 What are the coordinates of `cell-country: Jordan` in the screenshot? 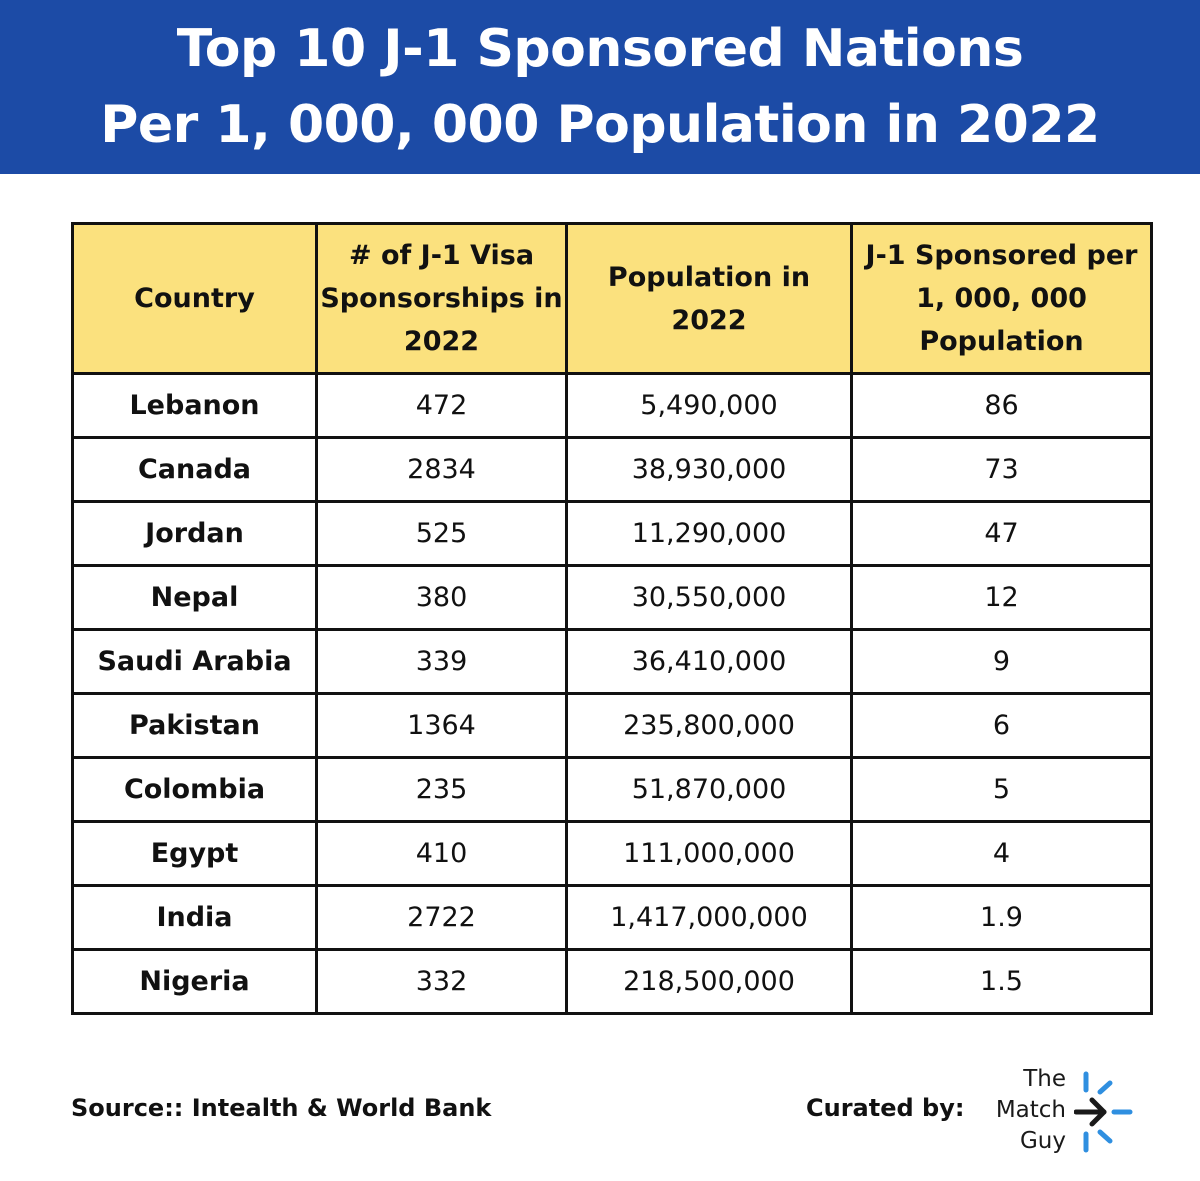 It's located at (194, 533).